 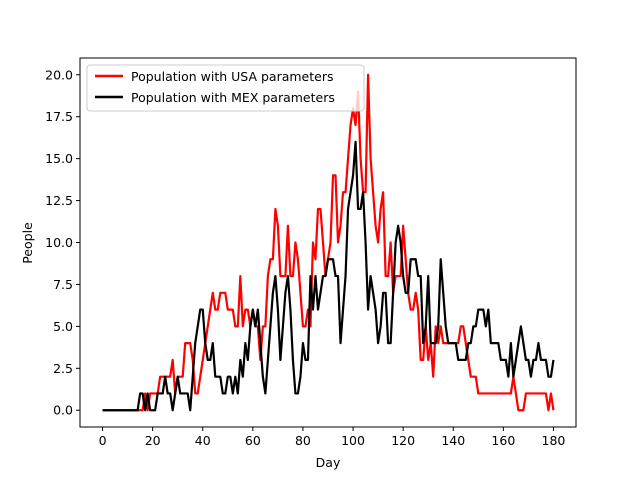 I want to click on x-tick-label: 140, so click(x=453, y=440).